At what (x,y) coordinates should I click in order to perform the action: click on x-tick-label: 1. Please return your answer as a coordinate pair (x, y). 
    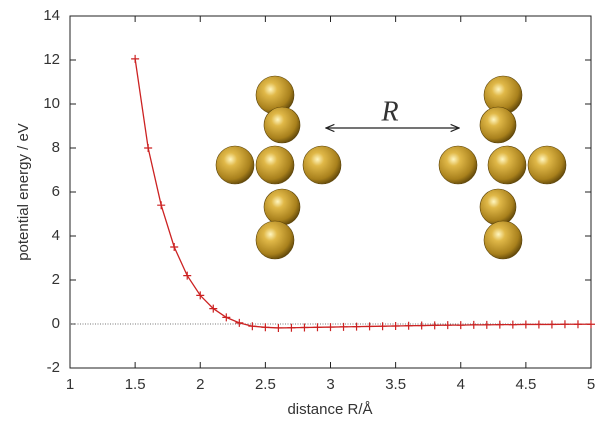
    Looking at the image, I should click on (70, 384).